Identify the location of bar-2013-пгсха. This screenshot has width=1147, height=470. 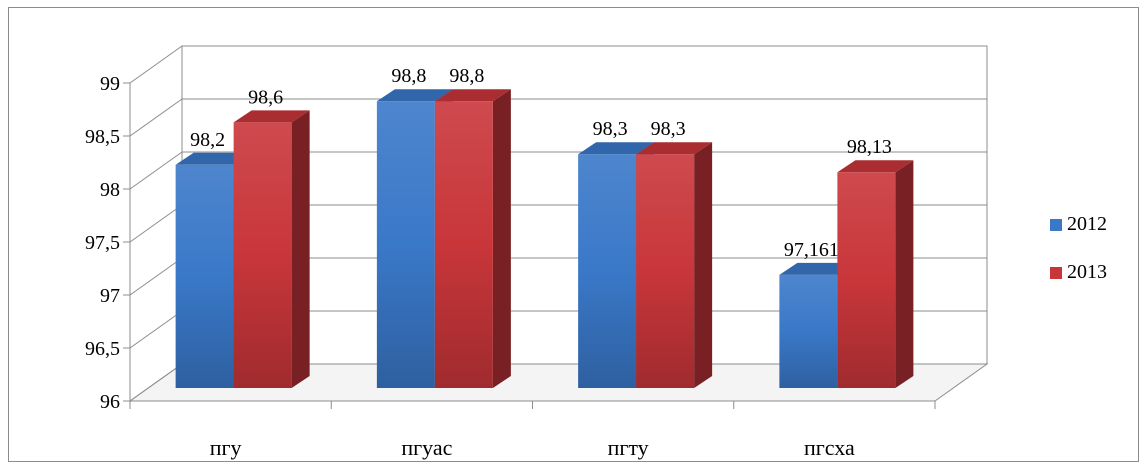
(866, 280).